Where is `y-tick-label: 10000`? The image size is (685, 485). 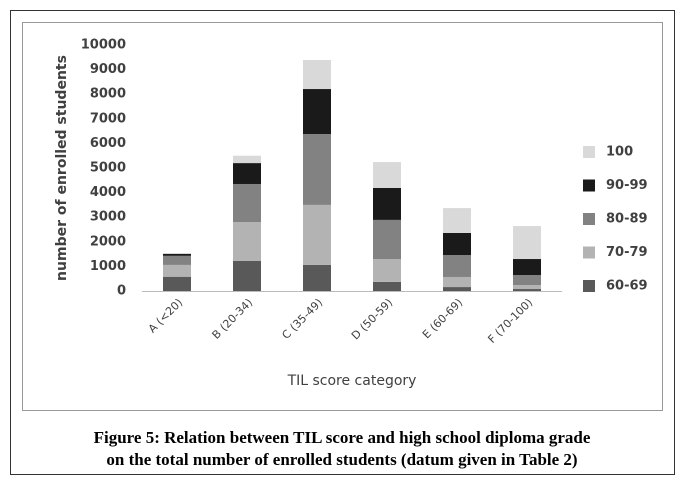 y-tick-label: 10000 is located at coordinates (103, 45).